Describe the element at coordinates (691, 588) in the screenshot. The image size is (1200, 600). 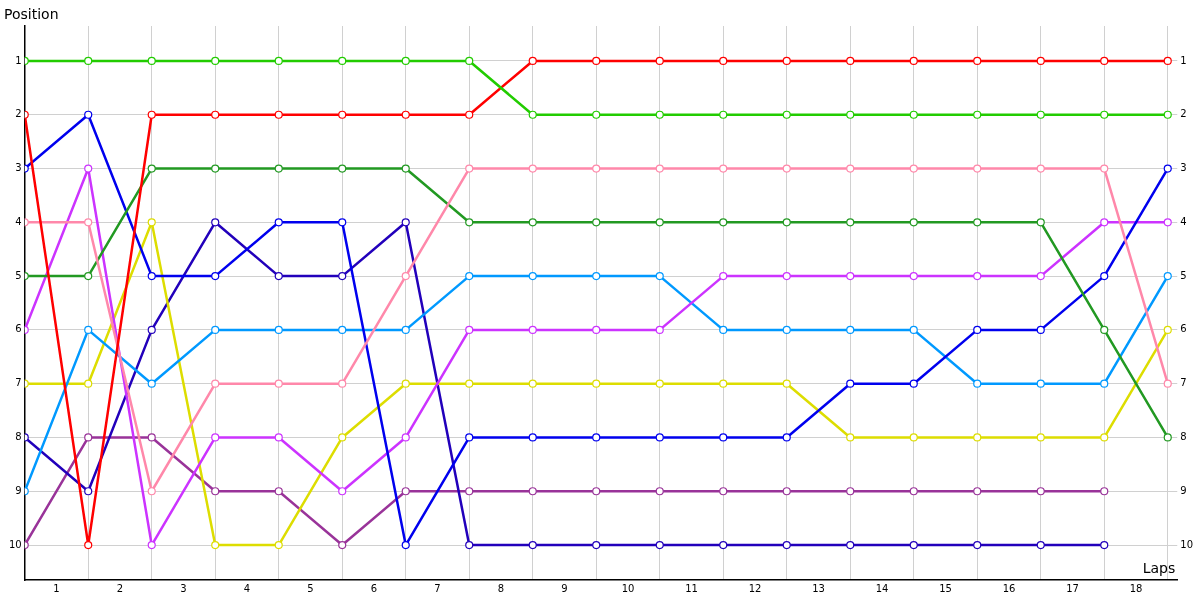
I see `x-tick-label: 11` at that location.